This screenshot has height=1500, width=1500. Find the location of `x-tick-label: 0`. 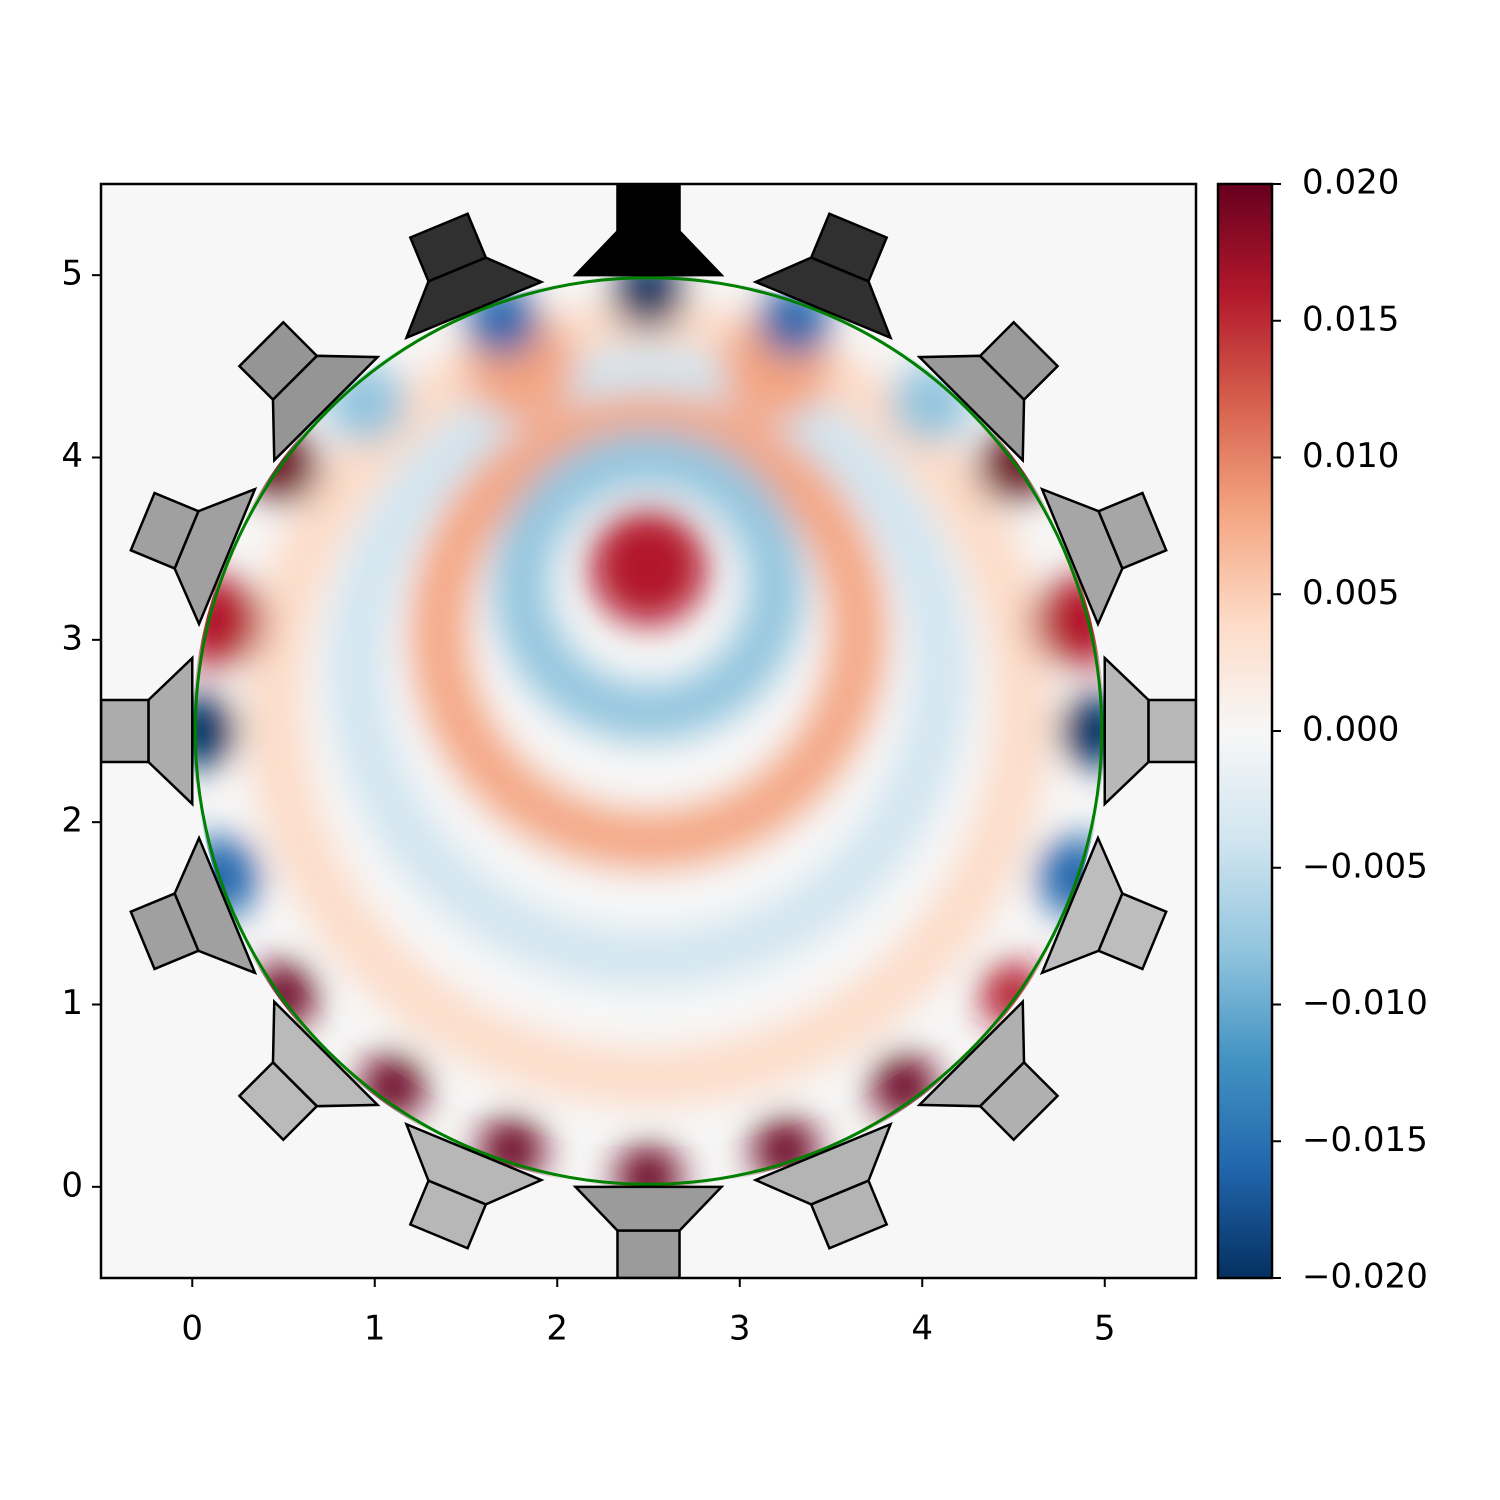

x-tick-label: 0 is located at coordinates (192, 1329).